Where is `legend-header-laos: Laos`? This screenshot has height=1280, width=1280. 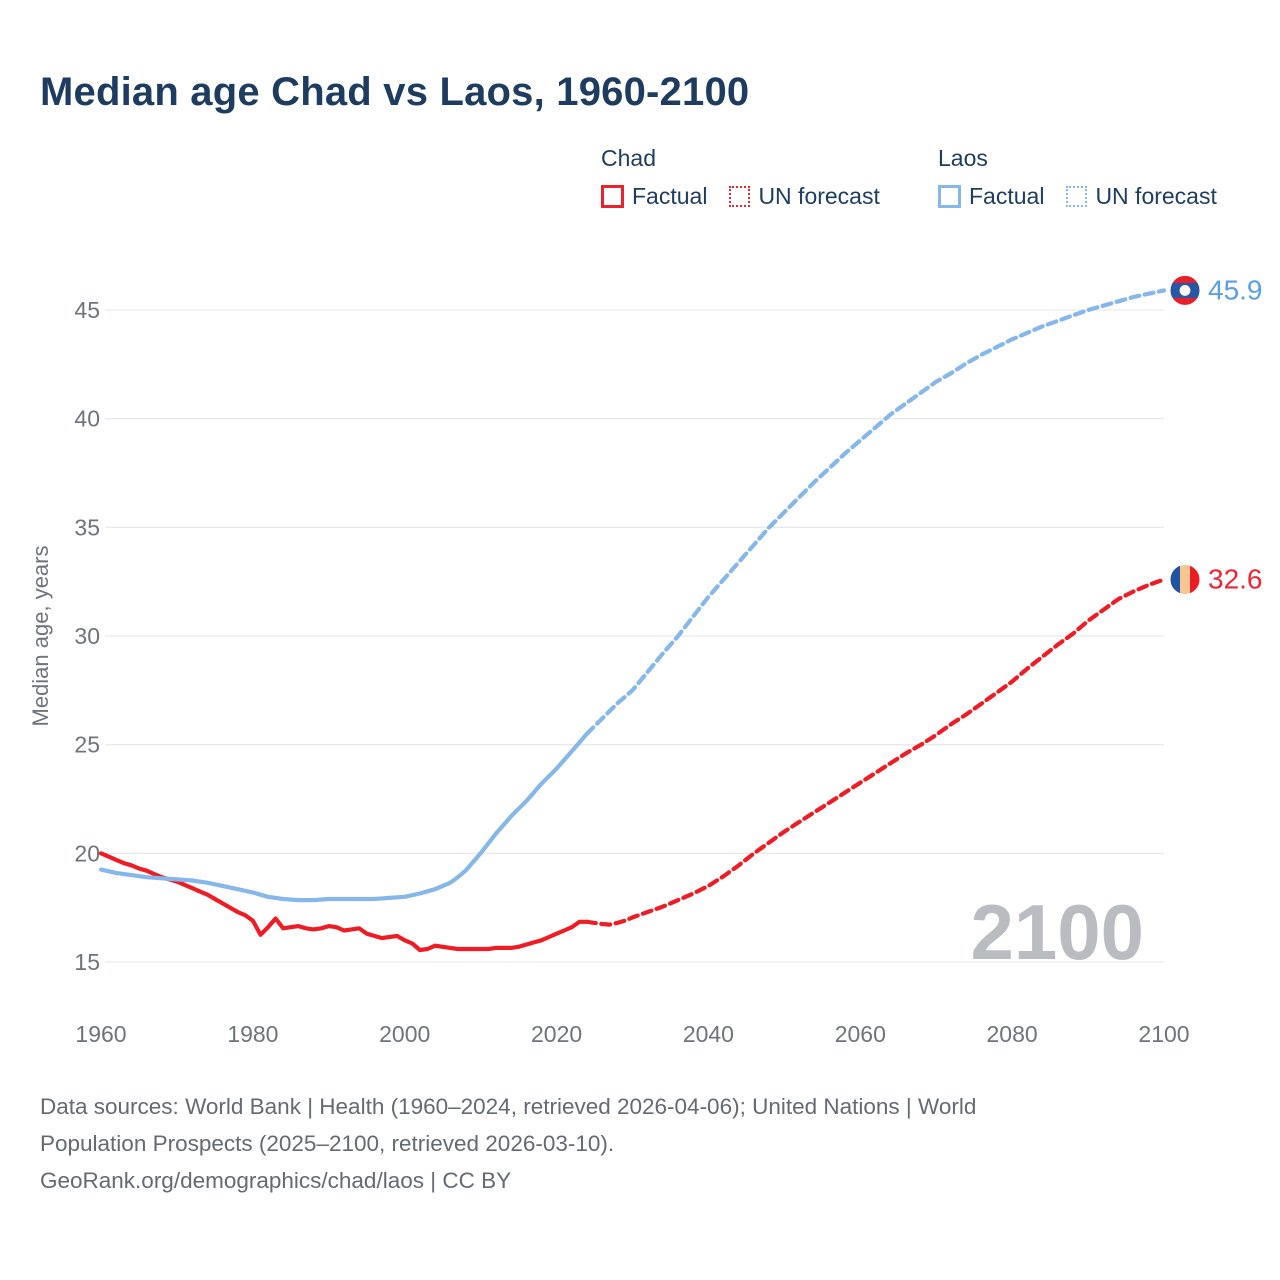
legend-header-laos: Laos is located at coordinates (963, 158).